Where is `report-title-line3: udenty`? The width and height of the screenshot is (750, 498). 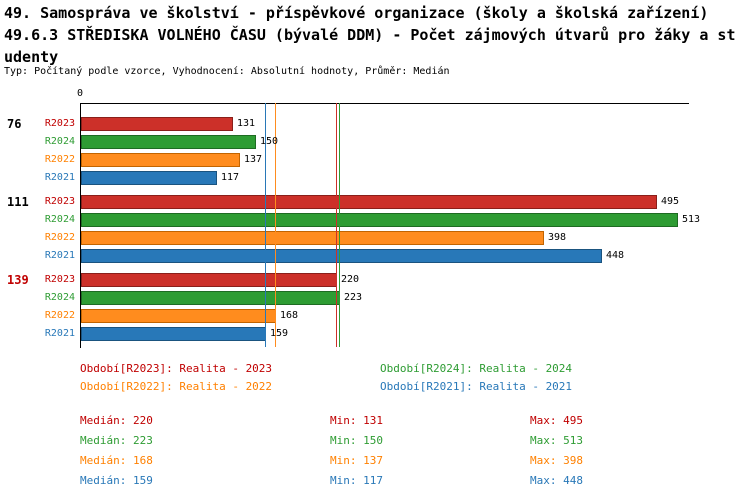 report-title-line3: udenty is located at coordinates (31, 57).